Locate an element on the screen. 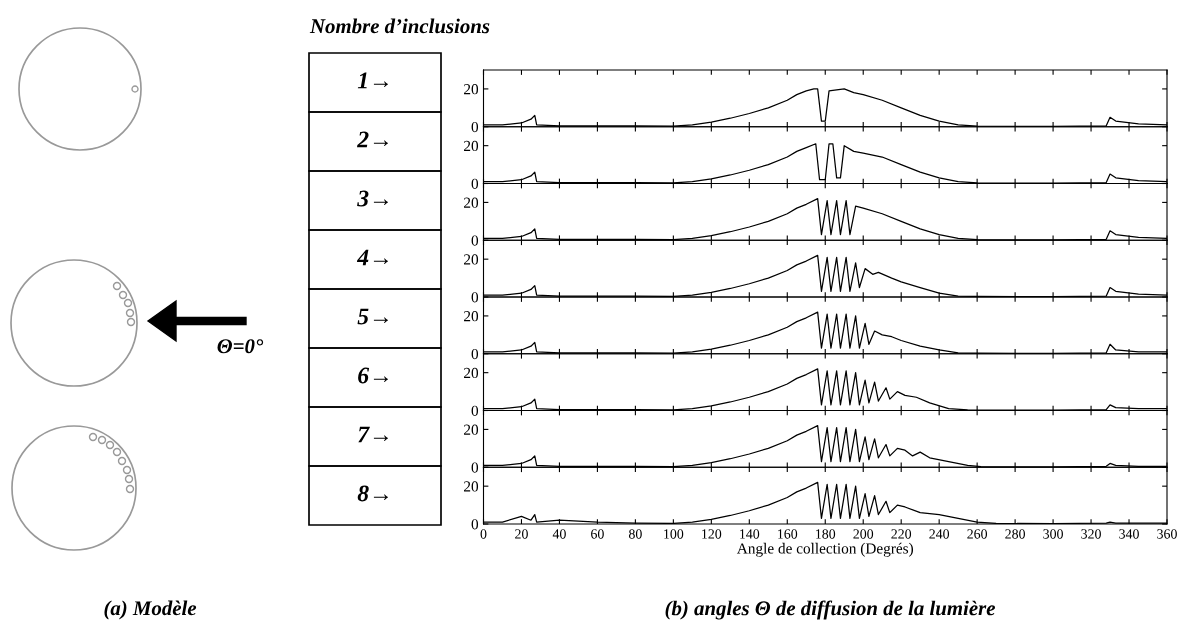  x-axis-title: Angle de collection (Degrés) is located at coordinates (825, 549).